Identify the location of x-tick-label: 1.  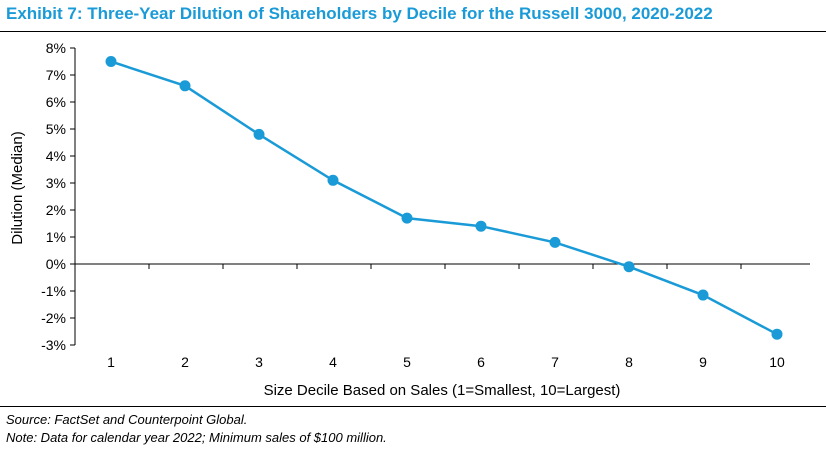
(111, 362).